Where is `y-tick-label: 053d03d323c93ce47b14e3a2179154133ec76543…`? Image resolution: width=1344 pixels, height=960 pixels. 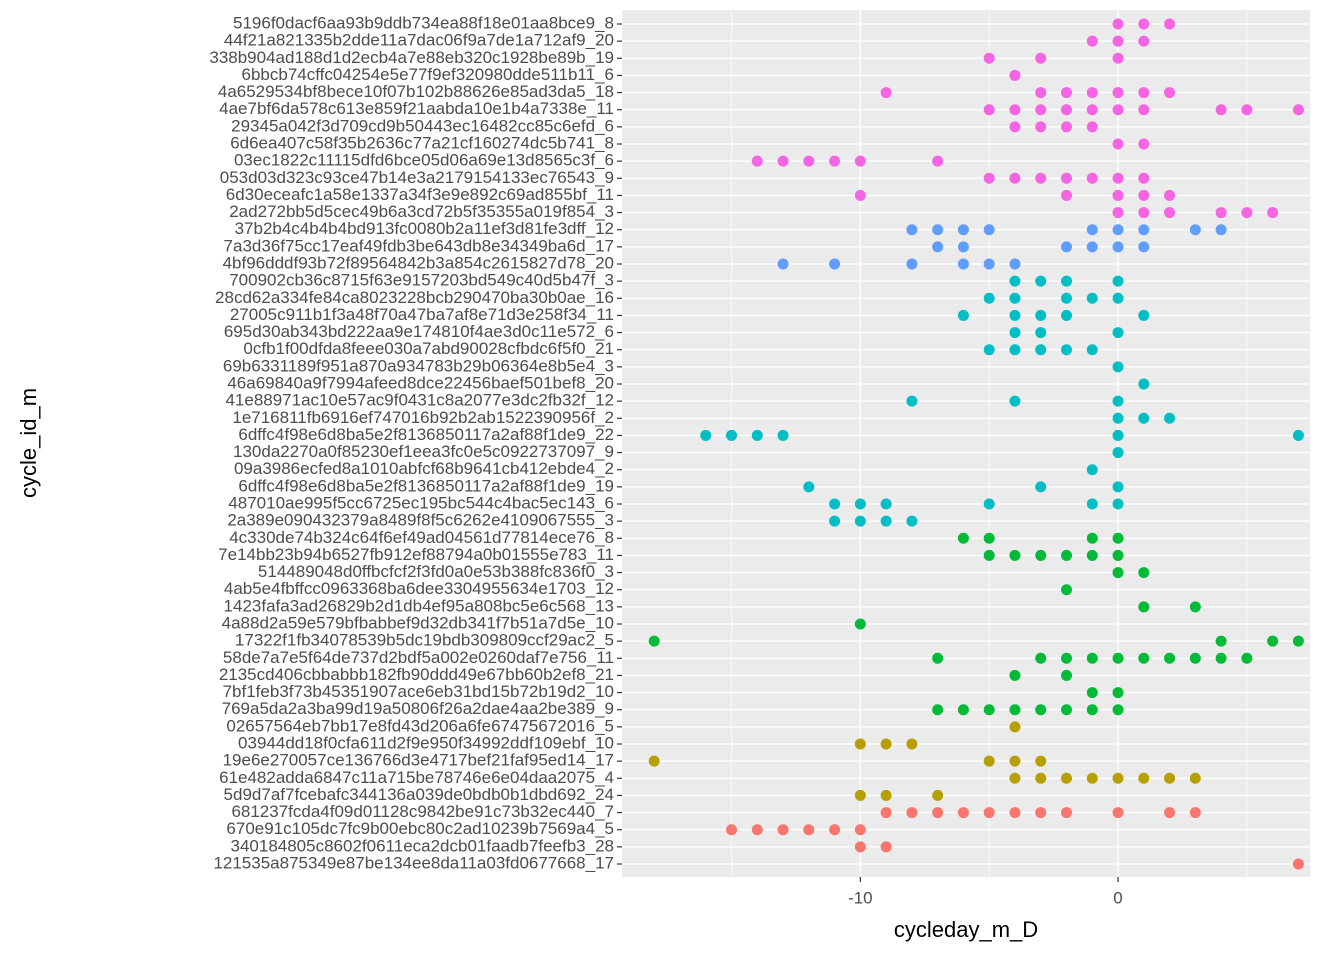
y-tick-label: 053d03d323c93ce47b14e3a2179154133ec76543… is located at coordinates (417, 177).